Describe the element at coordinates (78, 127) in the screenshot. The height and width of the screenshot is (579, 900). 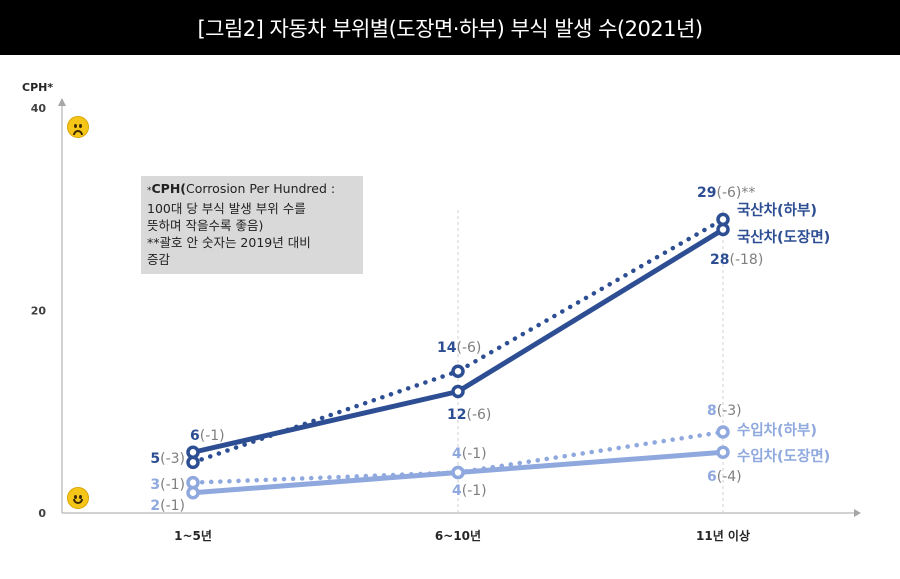
I see `sad-face-icon` at that location.